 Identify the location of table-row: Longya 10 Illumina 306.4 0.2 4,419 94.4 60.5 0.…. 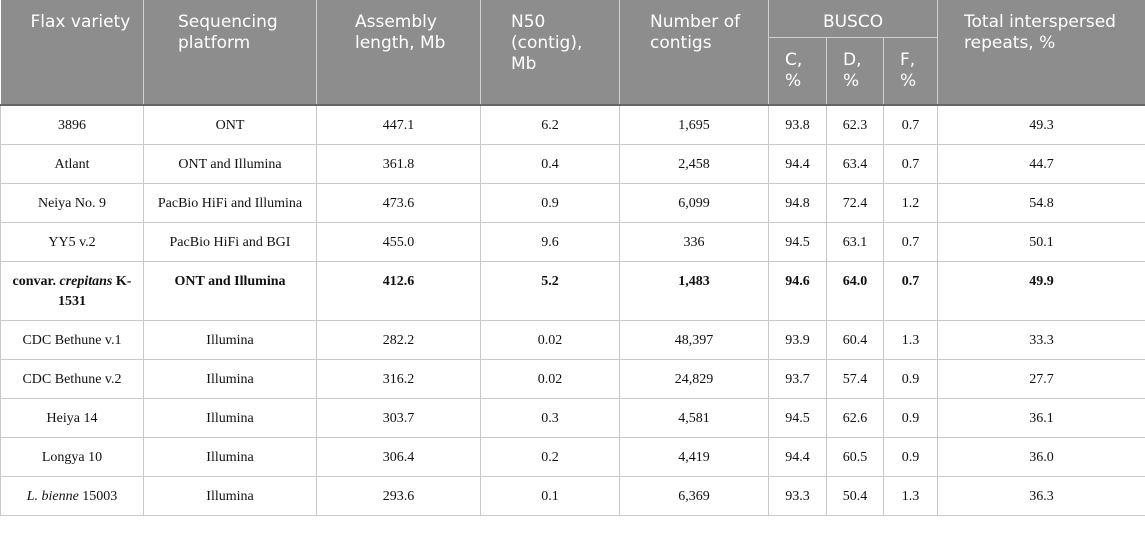
(572, 457).